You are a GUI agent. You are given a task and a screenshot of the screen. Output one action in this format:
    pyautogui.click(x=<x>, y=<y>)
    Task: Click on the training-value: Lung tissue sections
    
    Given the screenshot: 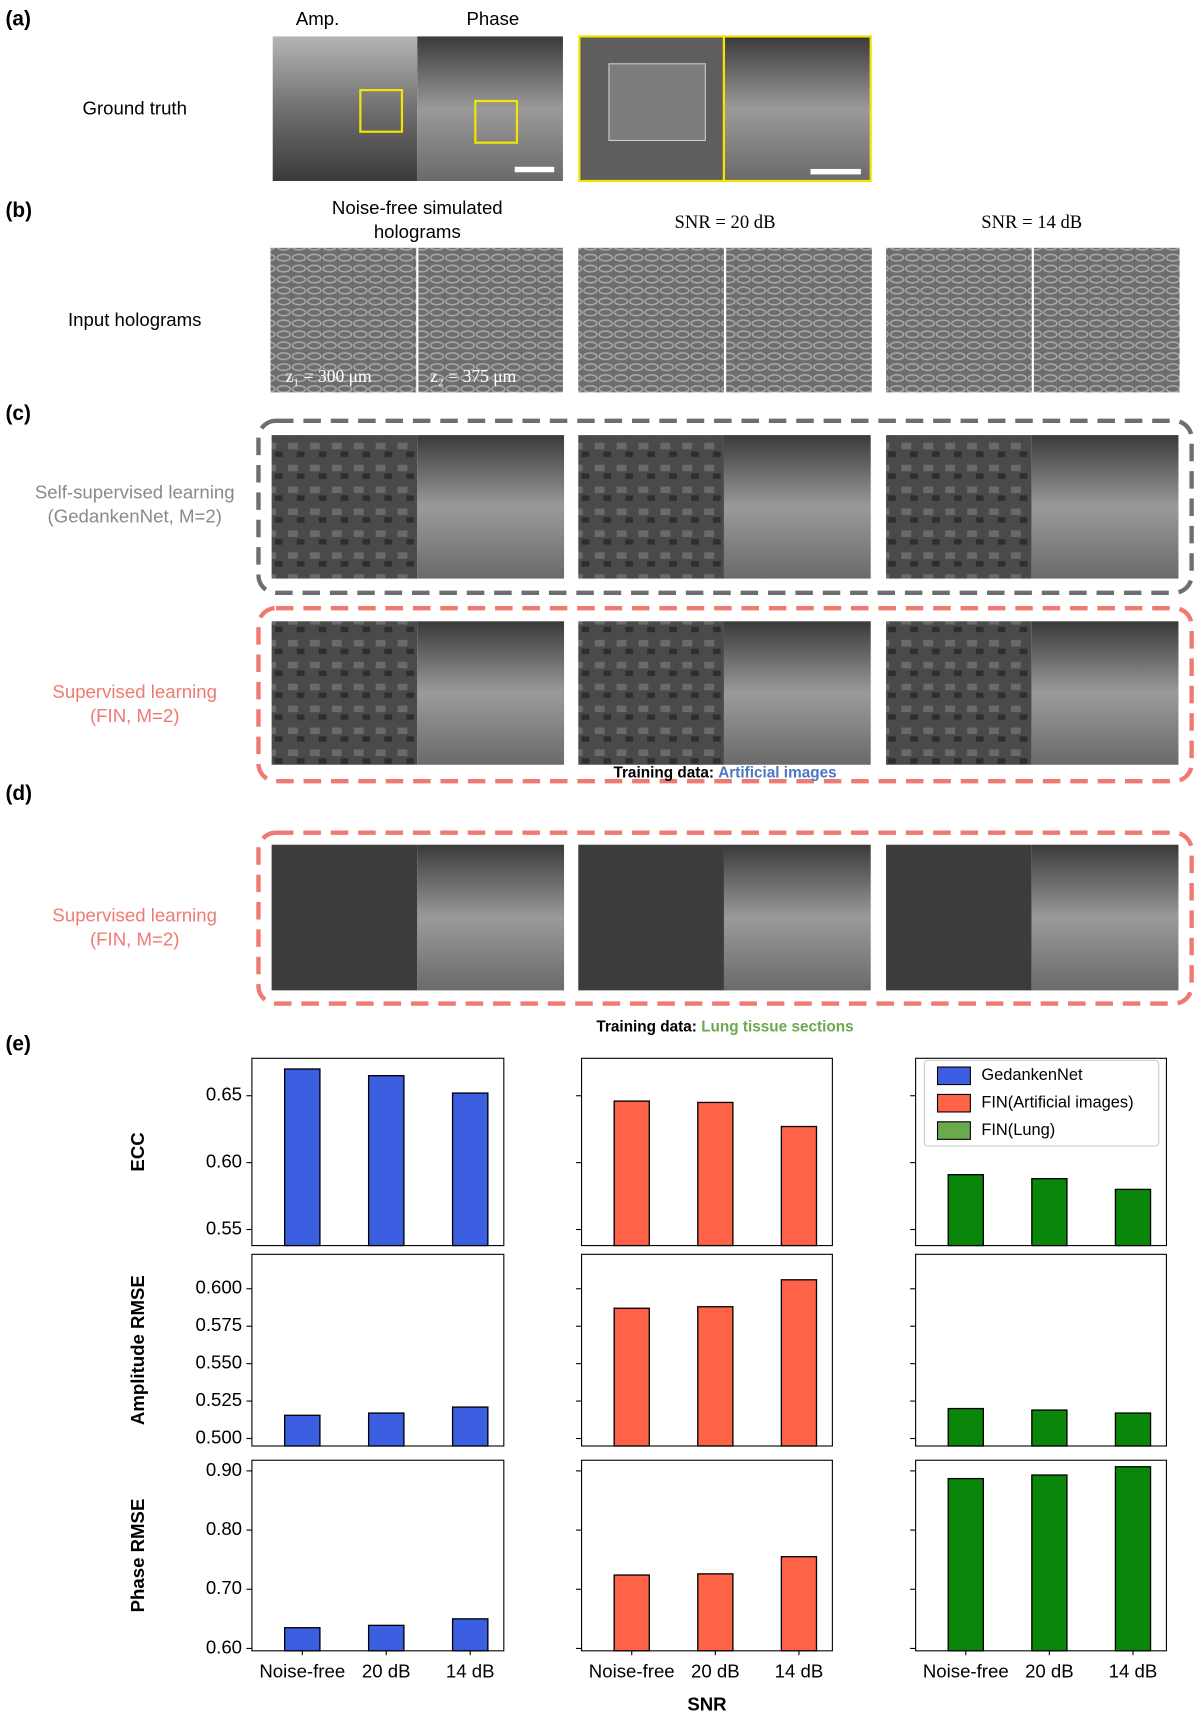 What is the action you would take?
    pyautogui.click(x=777, y=1027)
    